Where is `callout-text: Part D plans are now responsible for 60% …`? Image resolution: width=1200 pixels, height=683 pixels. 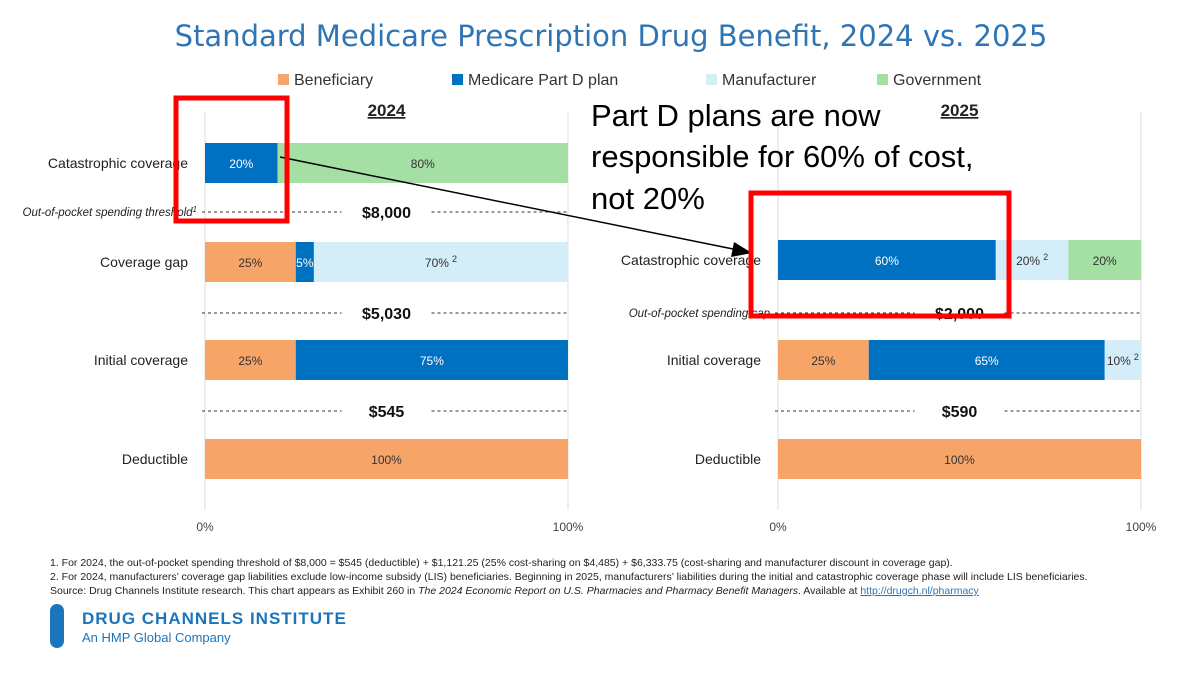
callout-text: Part D plans are now responsible for 60% … is located at coordinates (782, 157).